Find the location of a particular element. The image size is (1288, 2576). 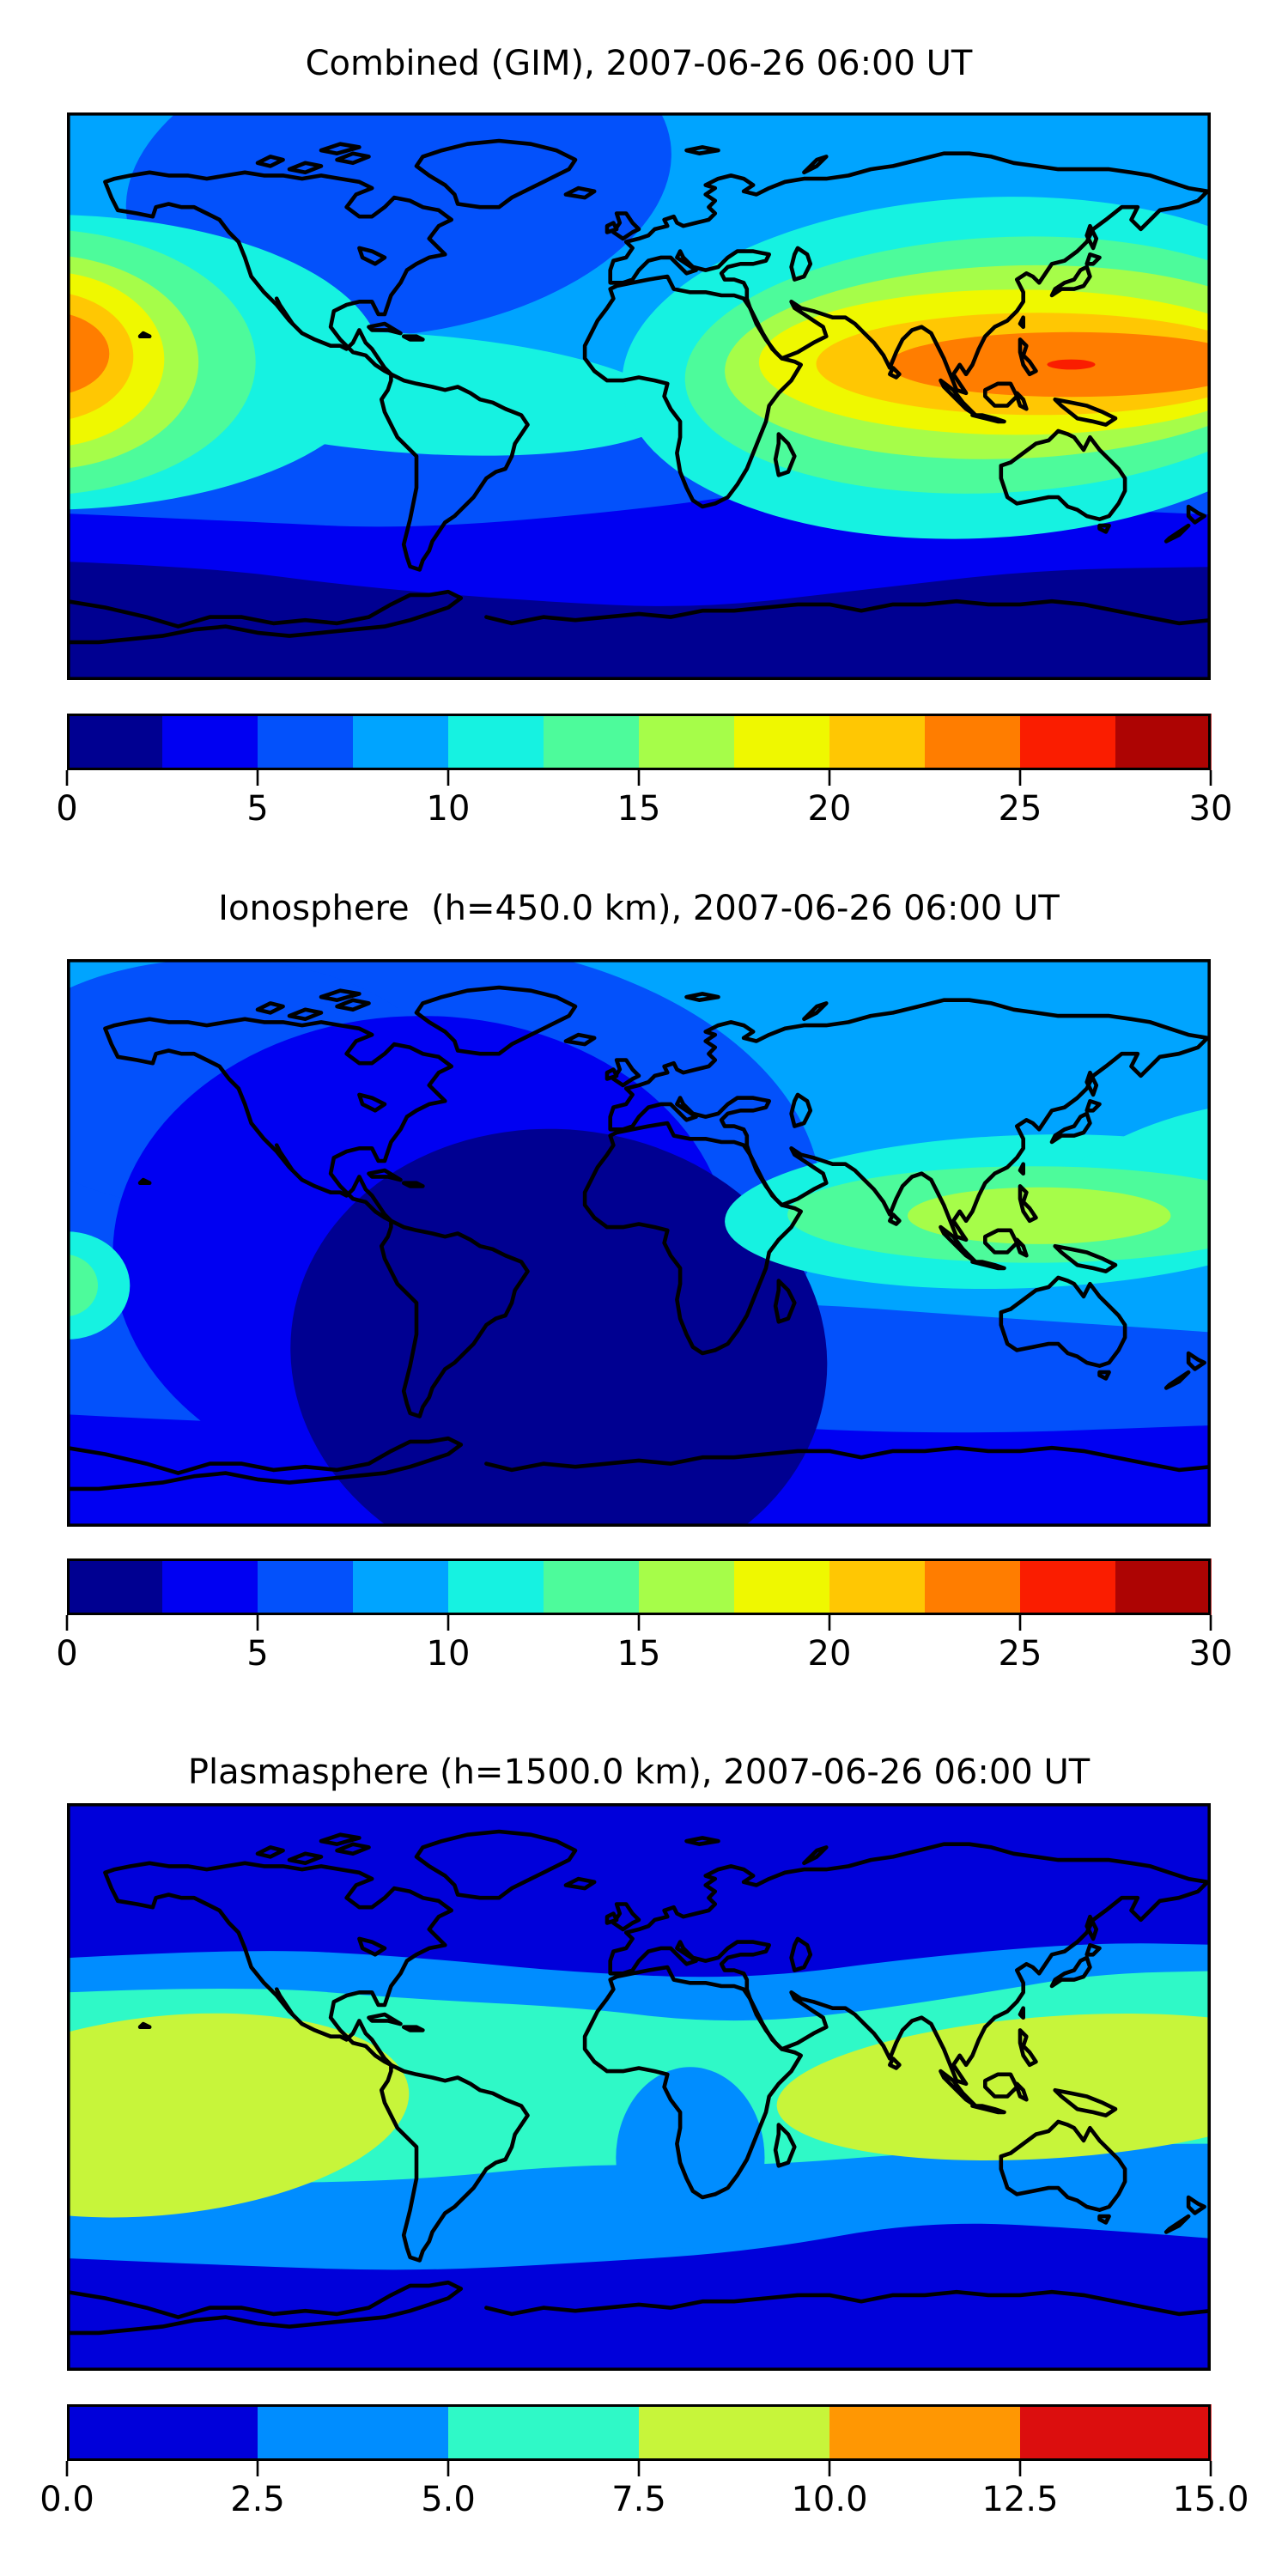

map1-title: Combined (GIM), 2007-06-26 06:00 UT is located at coordinates (639, 64).